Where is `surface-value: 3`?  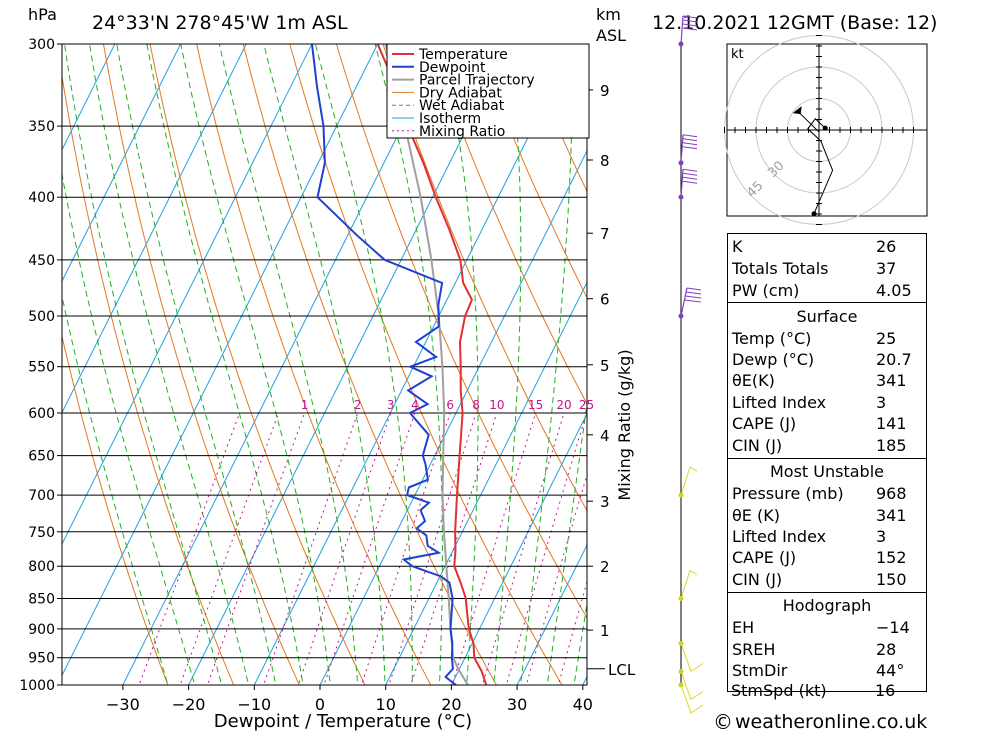 surface-value: 3 is located at coordinates (881, 402).